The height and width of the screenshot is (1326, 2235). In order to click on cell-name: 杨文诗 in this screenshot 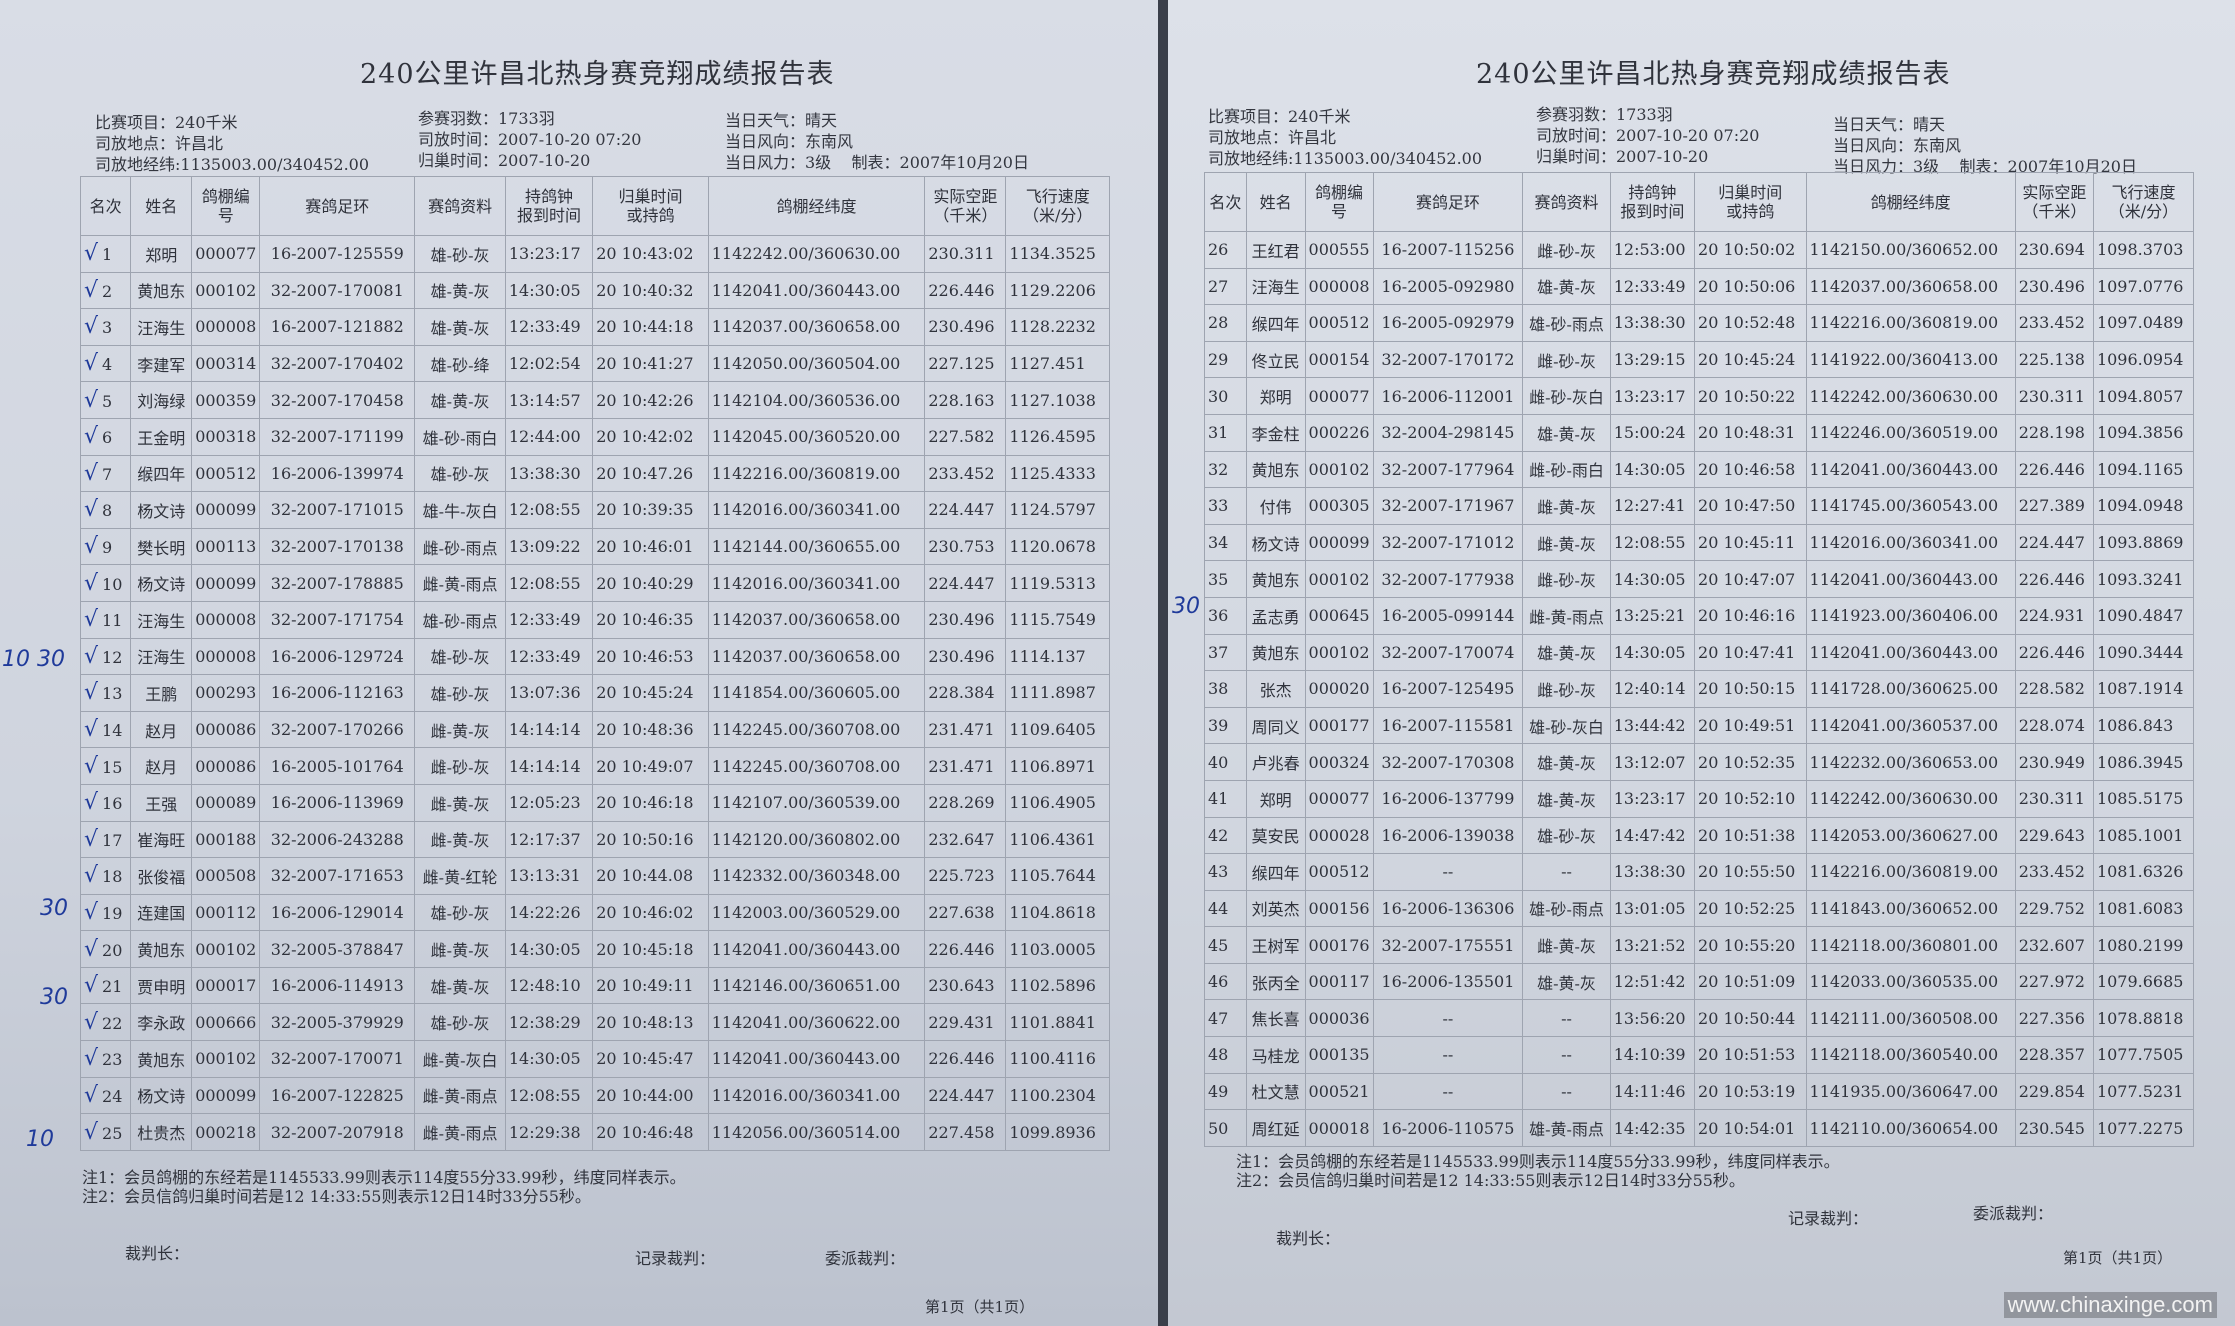, I will do `click(161, 583)`.